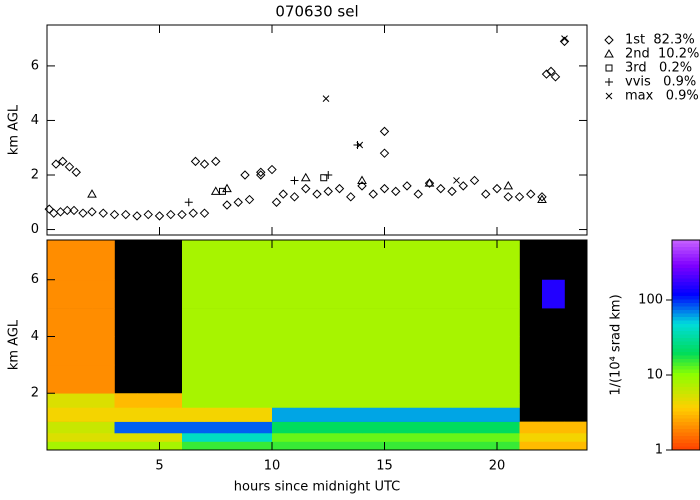 Image resolution: width=700 pixels, height=500 pixels. What do you see at coordinates (658, 68) in the screenshot?
I see `legend-label: 3rd 0.2%` at bounding box center [658, 68].